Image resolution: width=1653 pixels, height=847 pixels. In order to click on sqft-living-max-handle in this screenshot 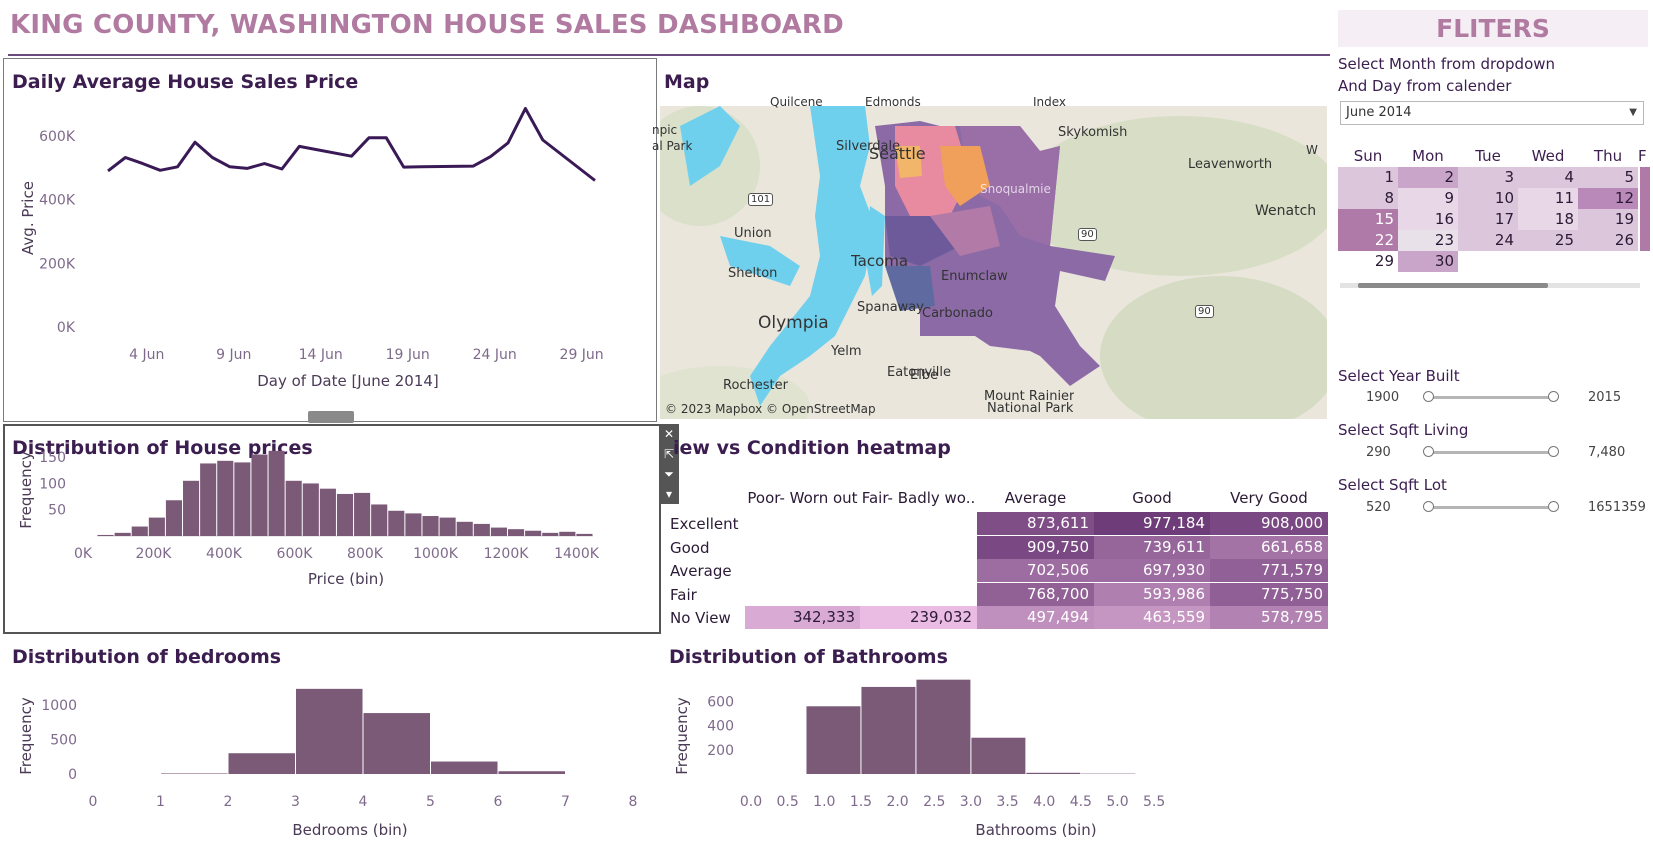, I will do `click(1553, 451)`.